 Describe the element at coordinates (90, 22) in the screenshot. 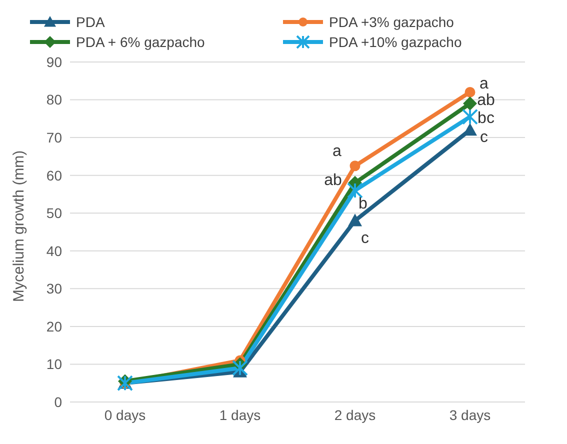

I see `legend-label: PDA` at that location.